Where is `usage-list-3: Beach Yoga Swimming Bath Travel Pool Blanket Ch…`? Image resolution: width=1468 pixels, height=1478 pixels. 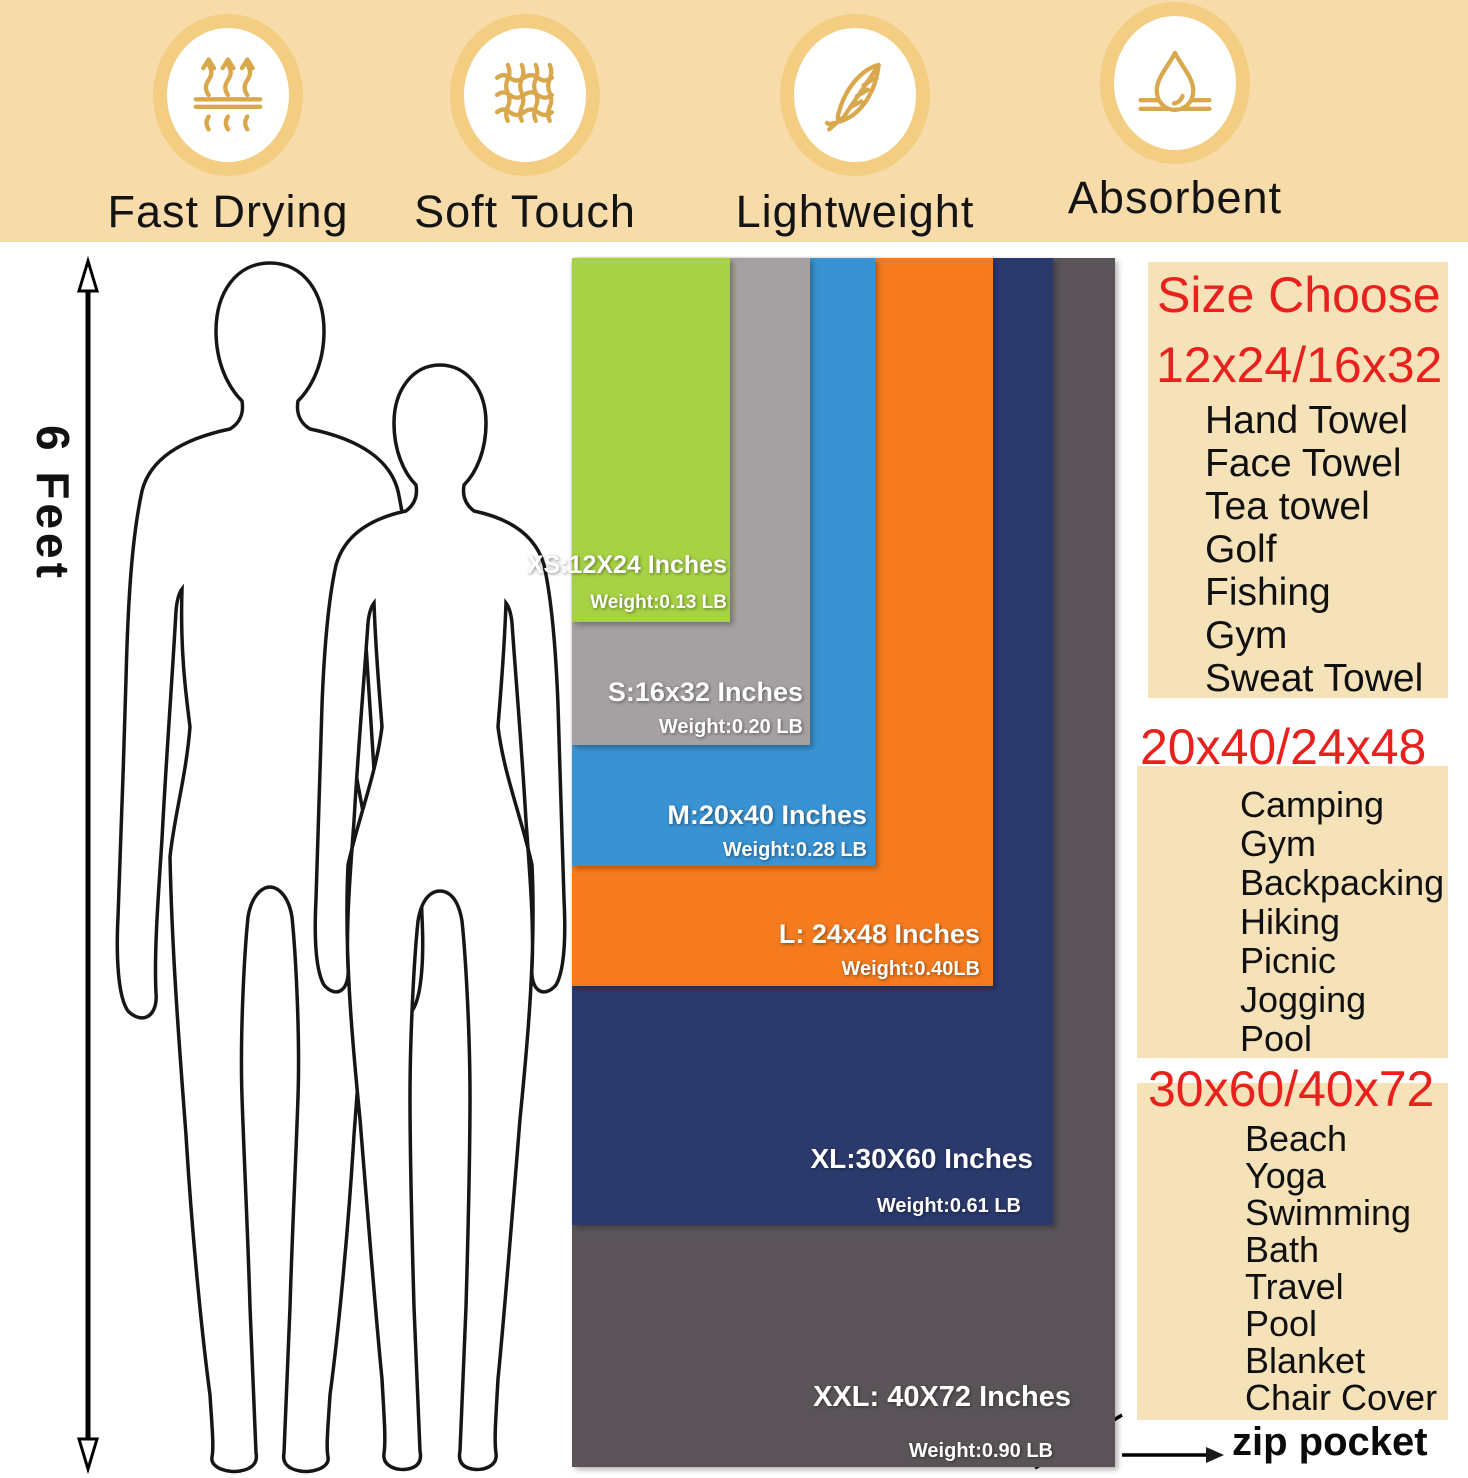 usage-list-3: Beach Yoga Swimming Bath Travel Pool Blanket Ch… is located at coordinates (1341, 1268).